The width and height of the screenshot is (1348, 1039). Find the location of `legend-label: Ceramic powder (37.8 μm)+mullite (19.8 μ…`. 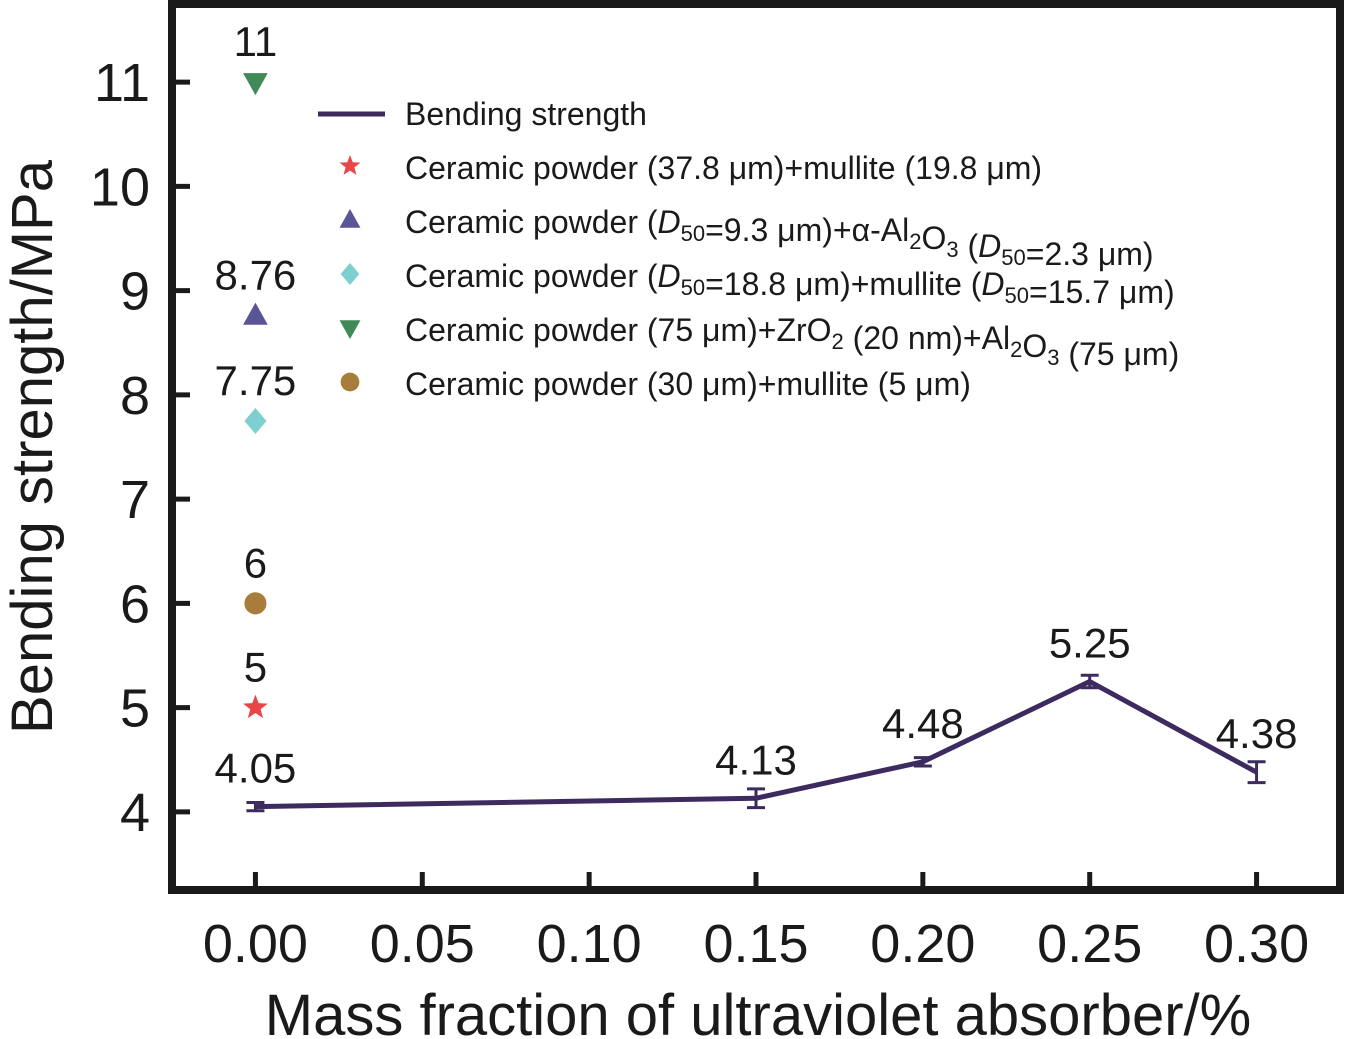

legend-label: Ceramic powder (37.8 μm)+mullite (19.8 μ… is located at coordinates (723, 168).